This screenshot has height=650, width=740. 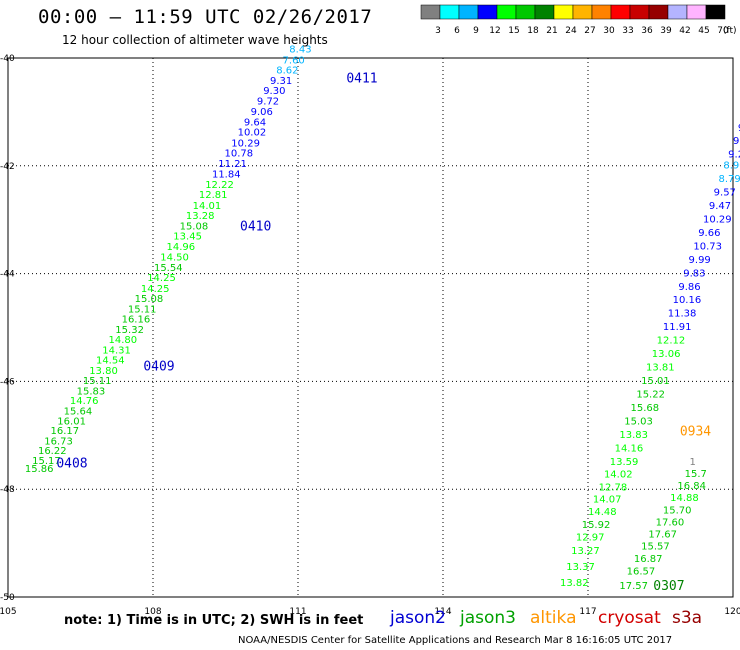 I want to click on legend-s3a: s3a, so click(x=687, y=618).